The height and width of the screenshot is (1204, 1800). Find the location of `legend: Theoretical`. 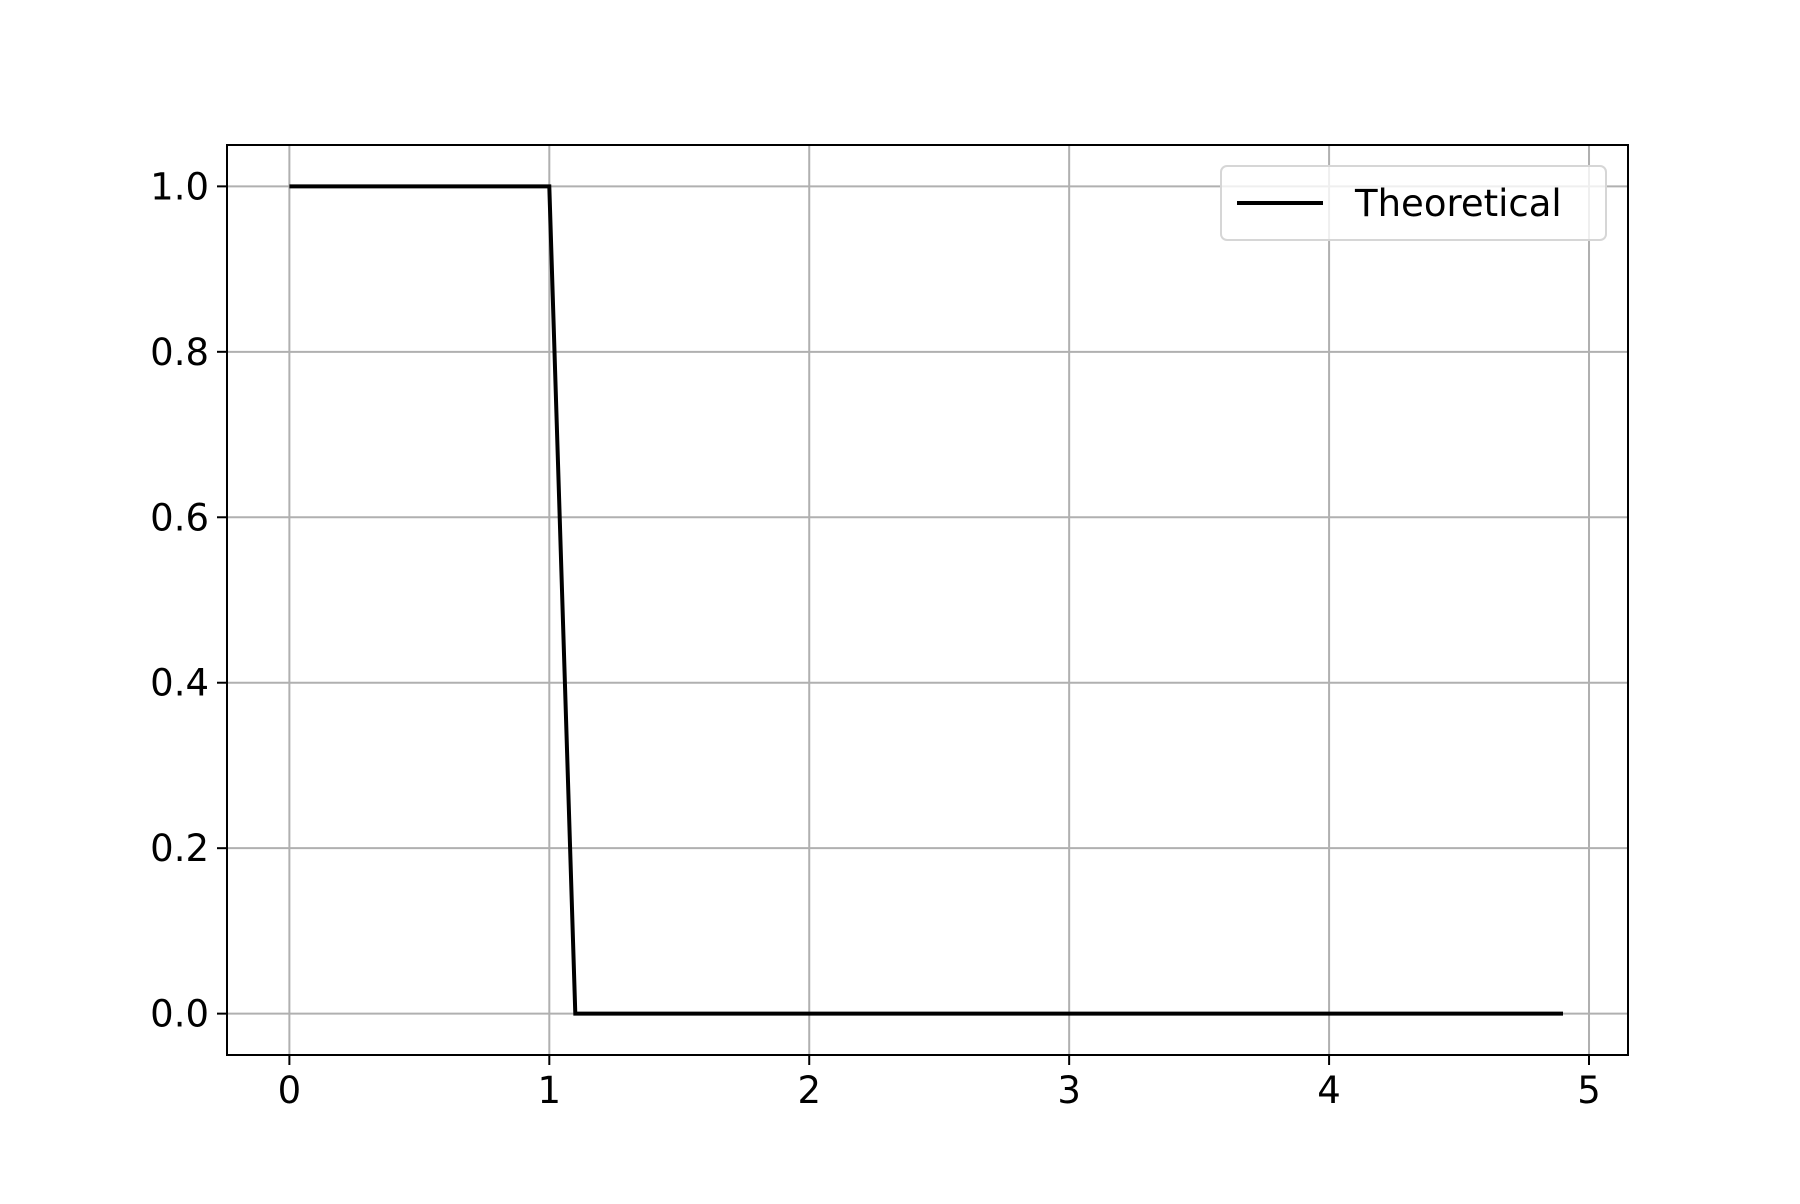

legend: Theoretical is located at coordinates (1413, 203).